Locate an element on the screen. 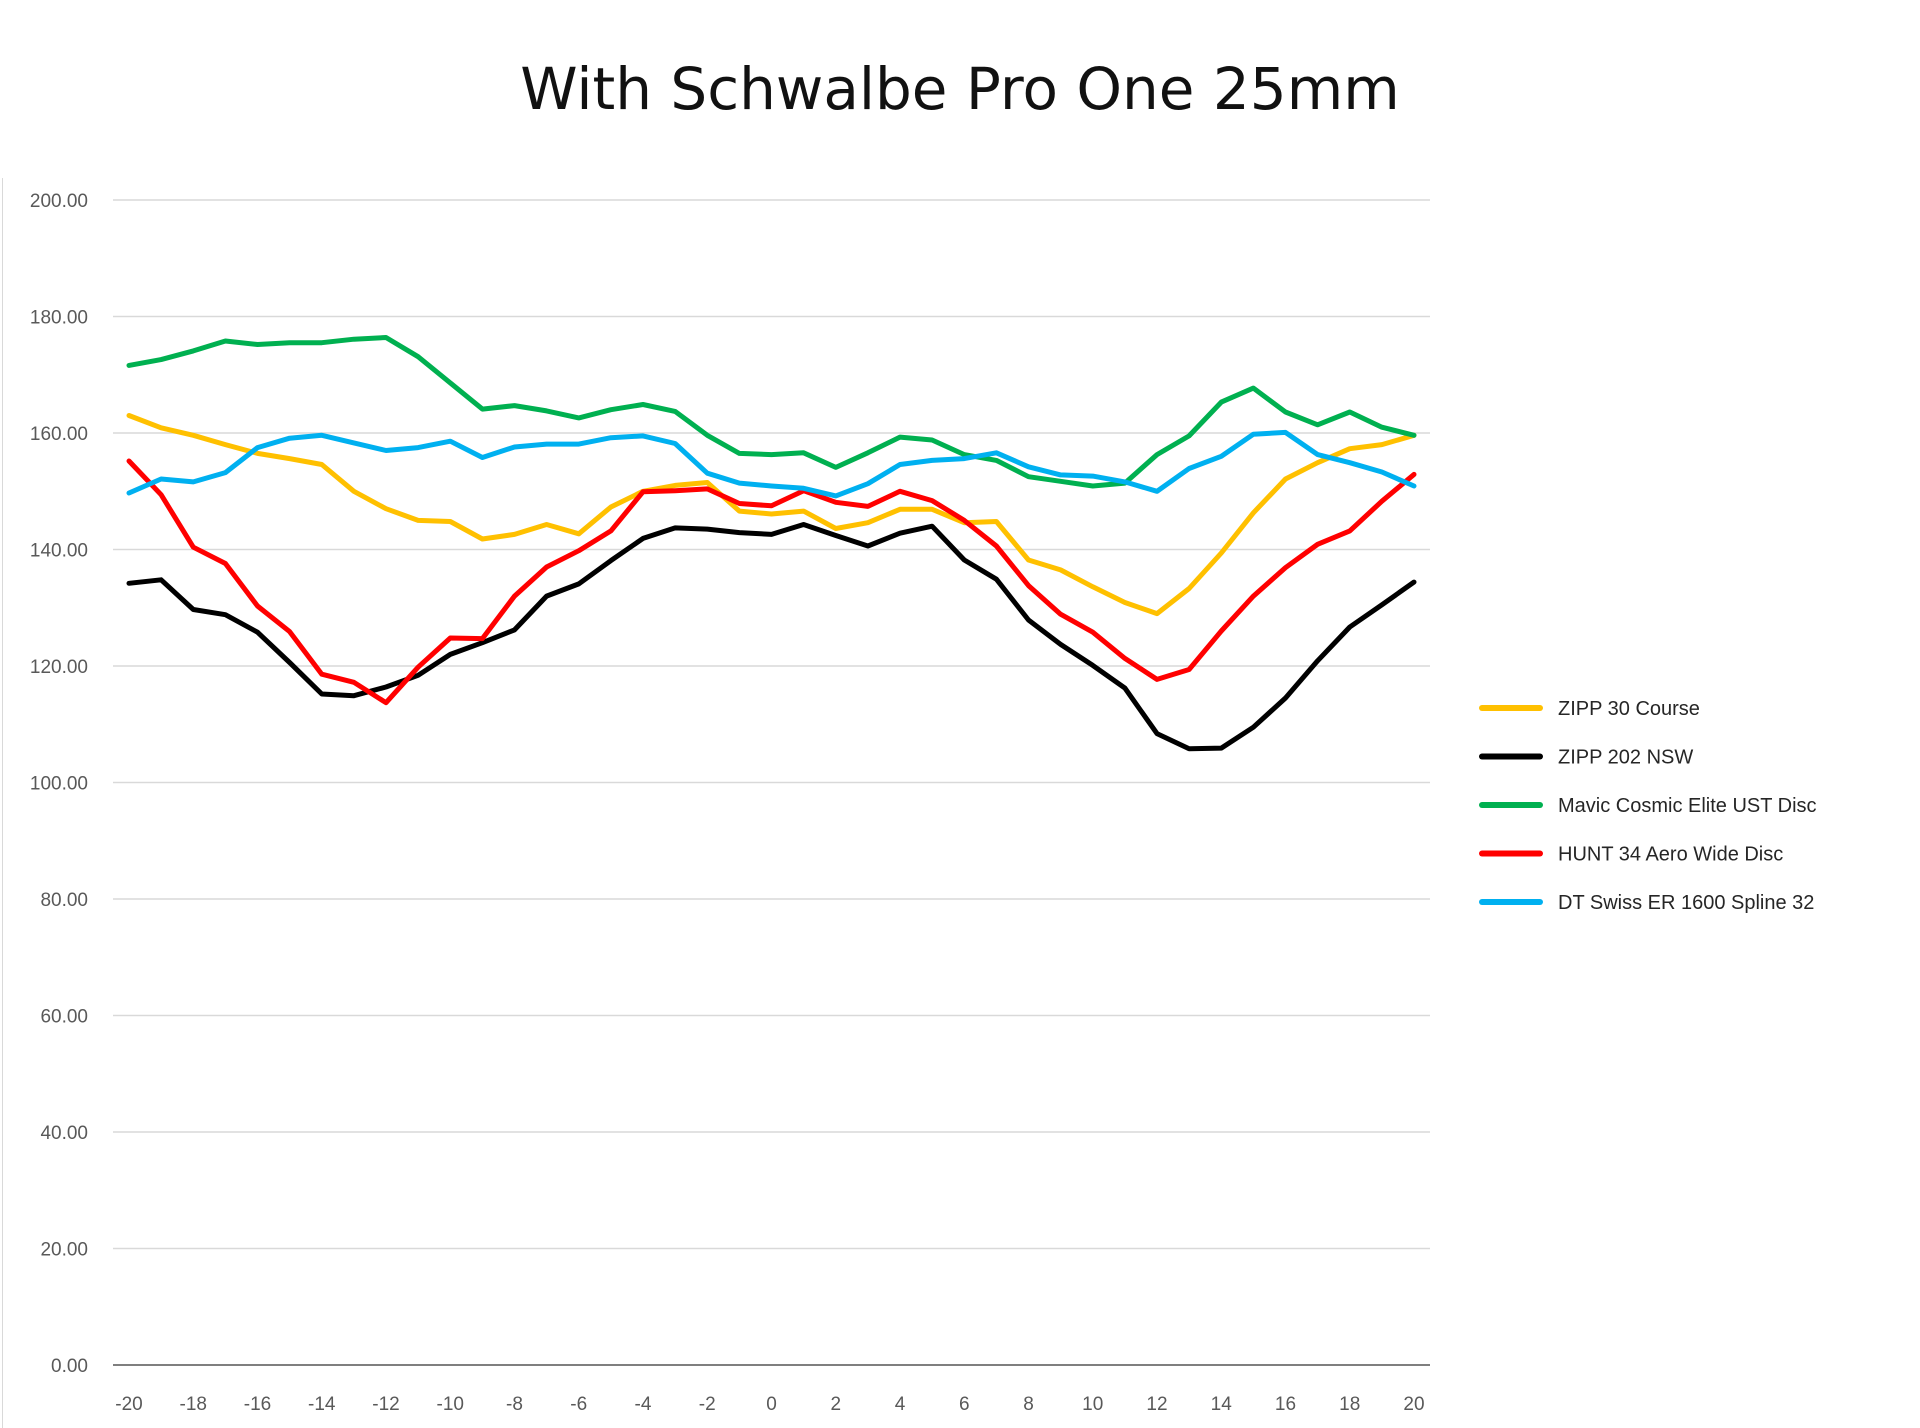 This screenshot has height=1428, width=1920. y-tick-label: 140.00 is located at coordinates (59, 551).